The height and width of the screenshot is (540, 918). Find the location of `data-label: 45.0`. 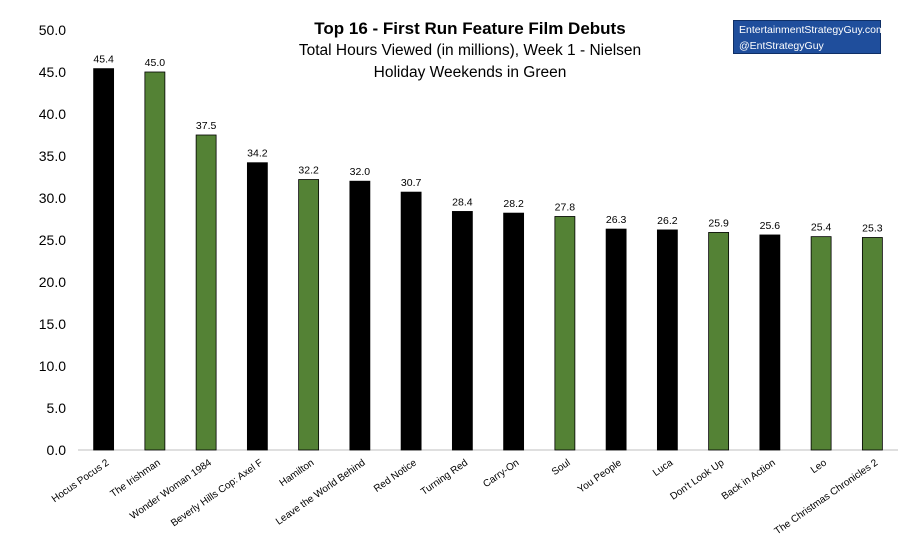

data-label: 45.0 is located at coordinates (155, 63).